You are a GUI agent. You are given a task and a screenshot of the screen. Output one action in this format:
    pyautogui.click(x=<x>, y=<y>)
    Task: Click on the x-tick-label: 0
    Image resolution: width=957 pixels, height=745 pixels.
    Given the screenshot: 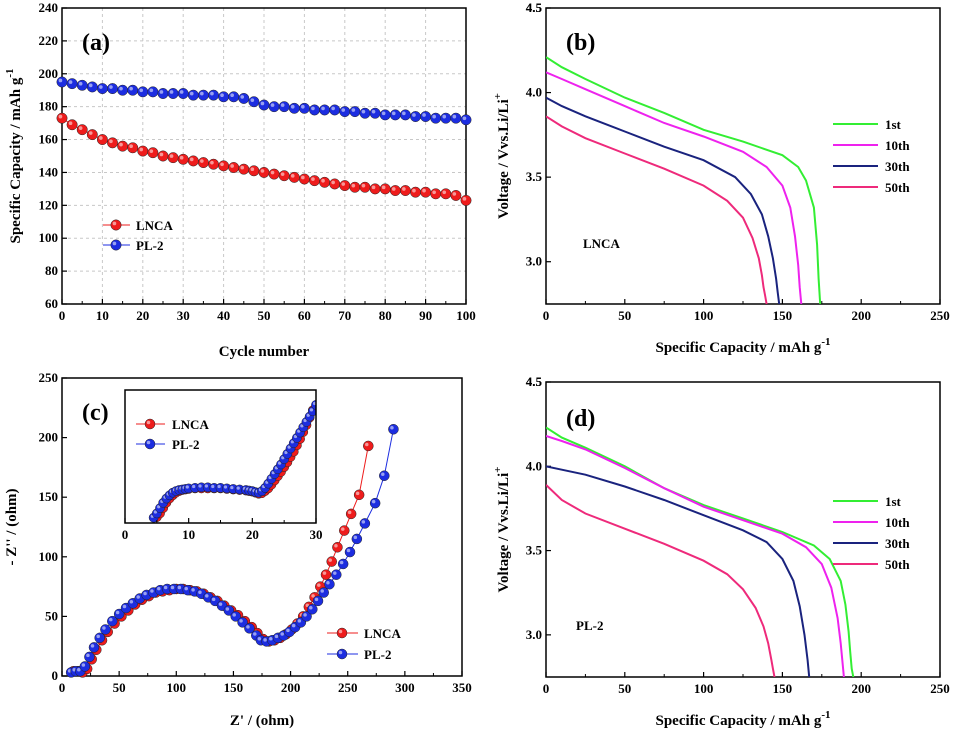 What is the action you would take?
    pyautogui.click(x=546, y=688)
    